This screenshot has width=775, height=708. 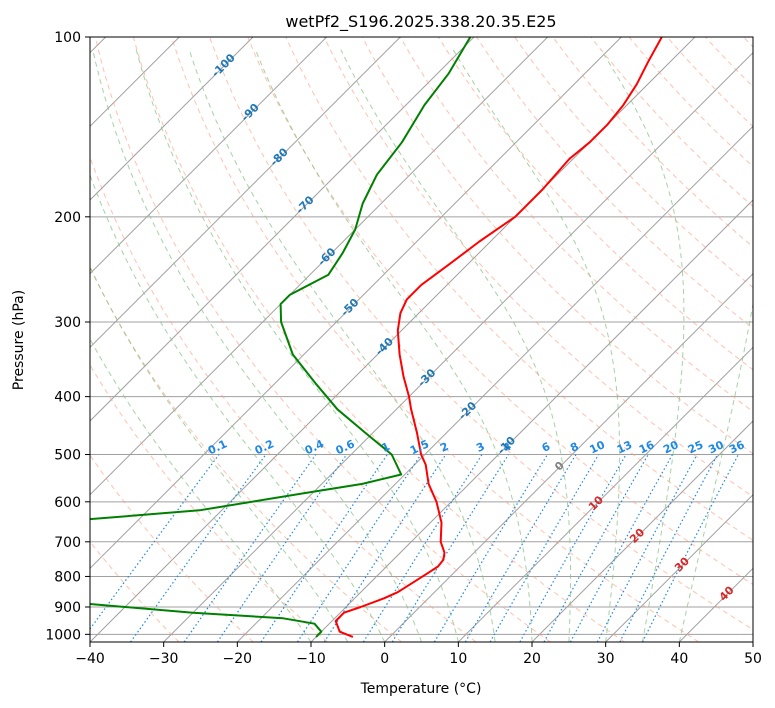 I want to click on isotherm-label: -90, so click(x=250, y=112).